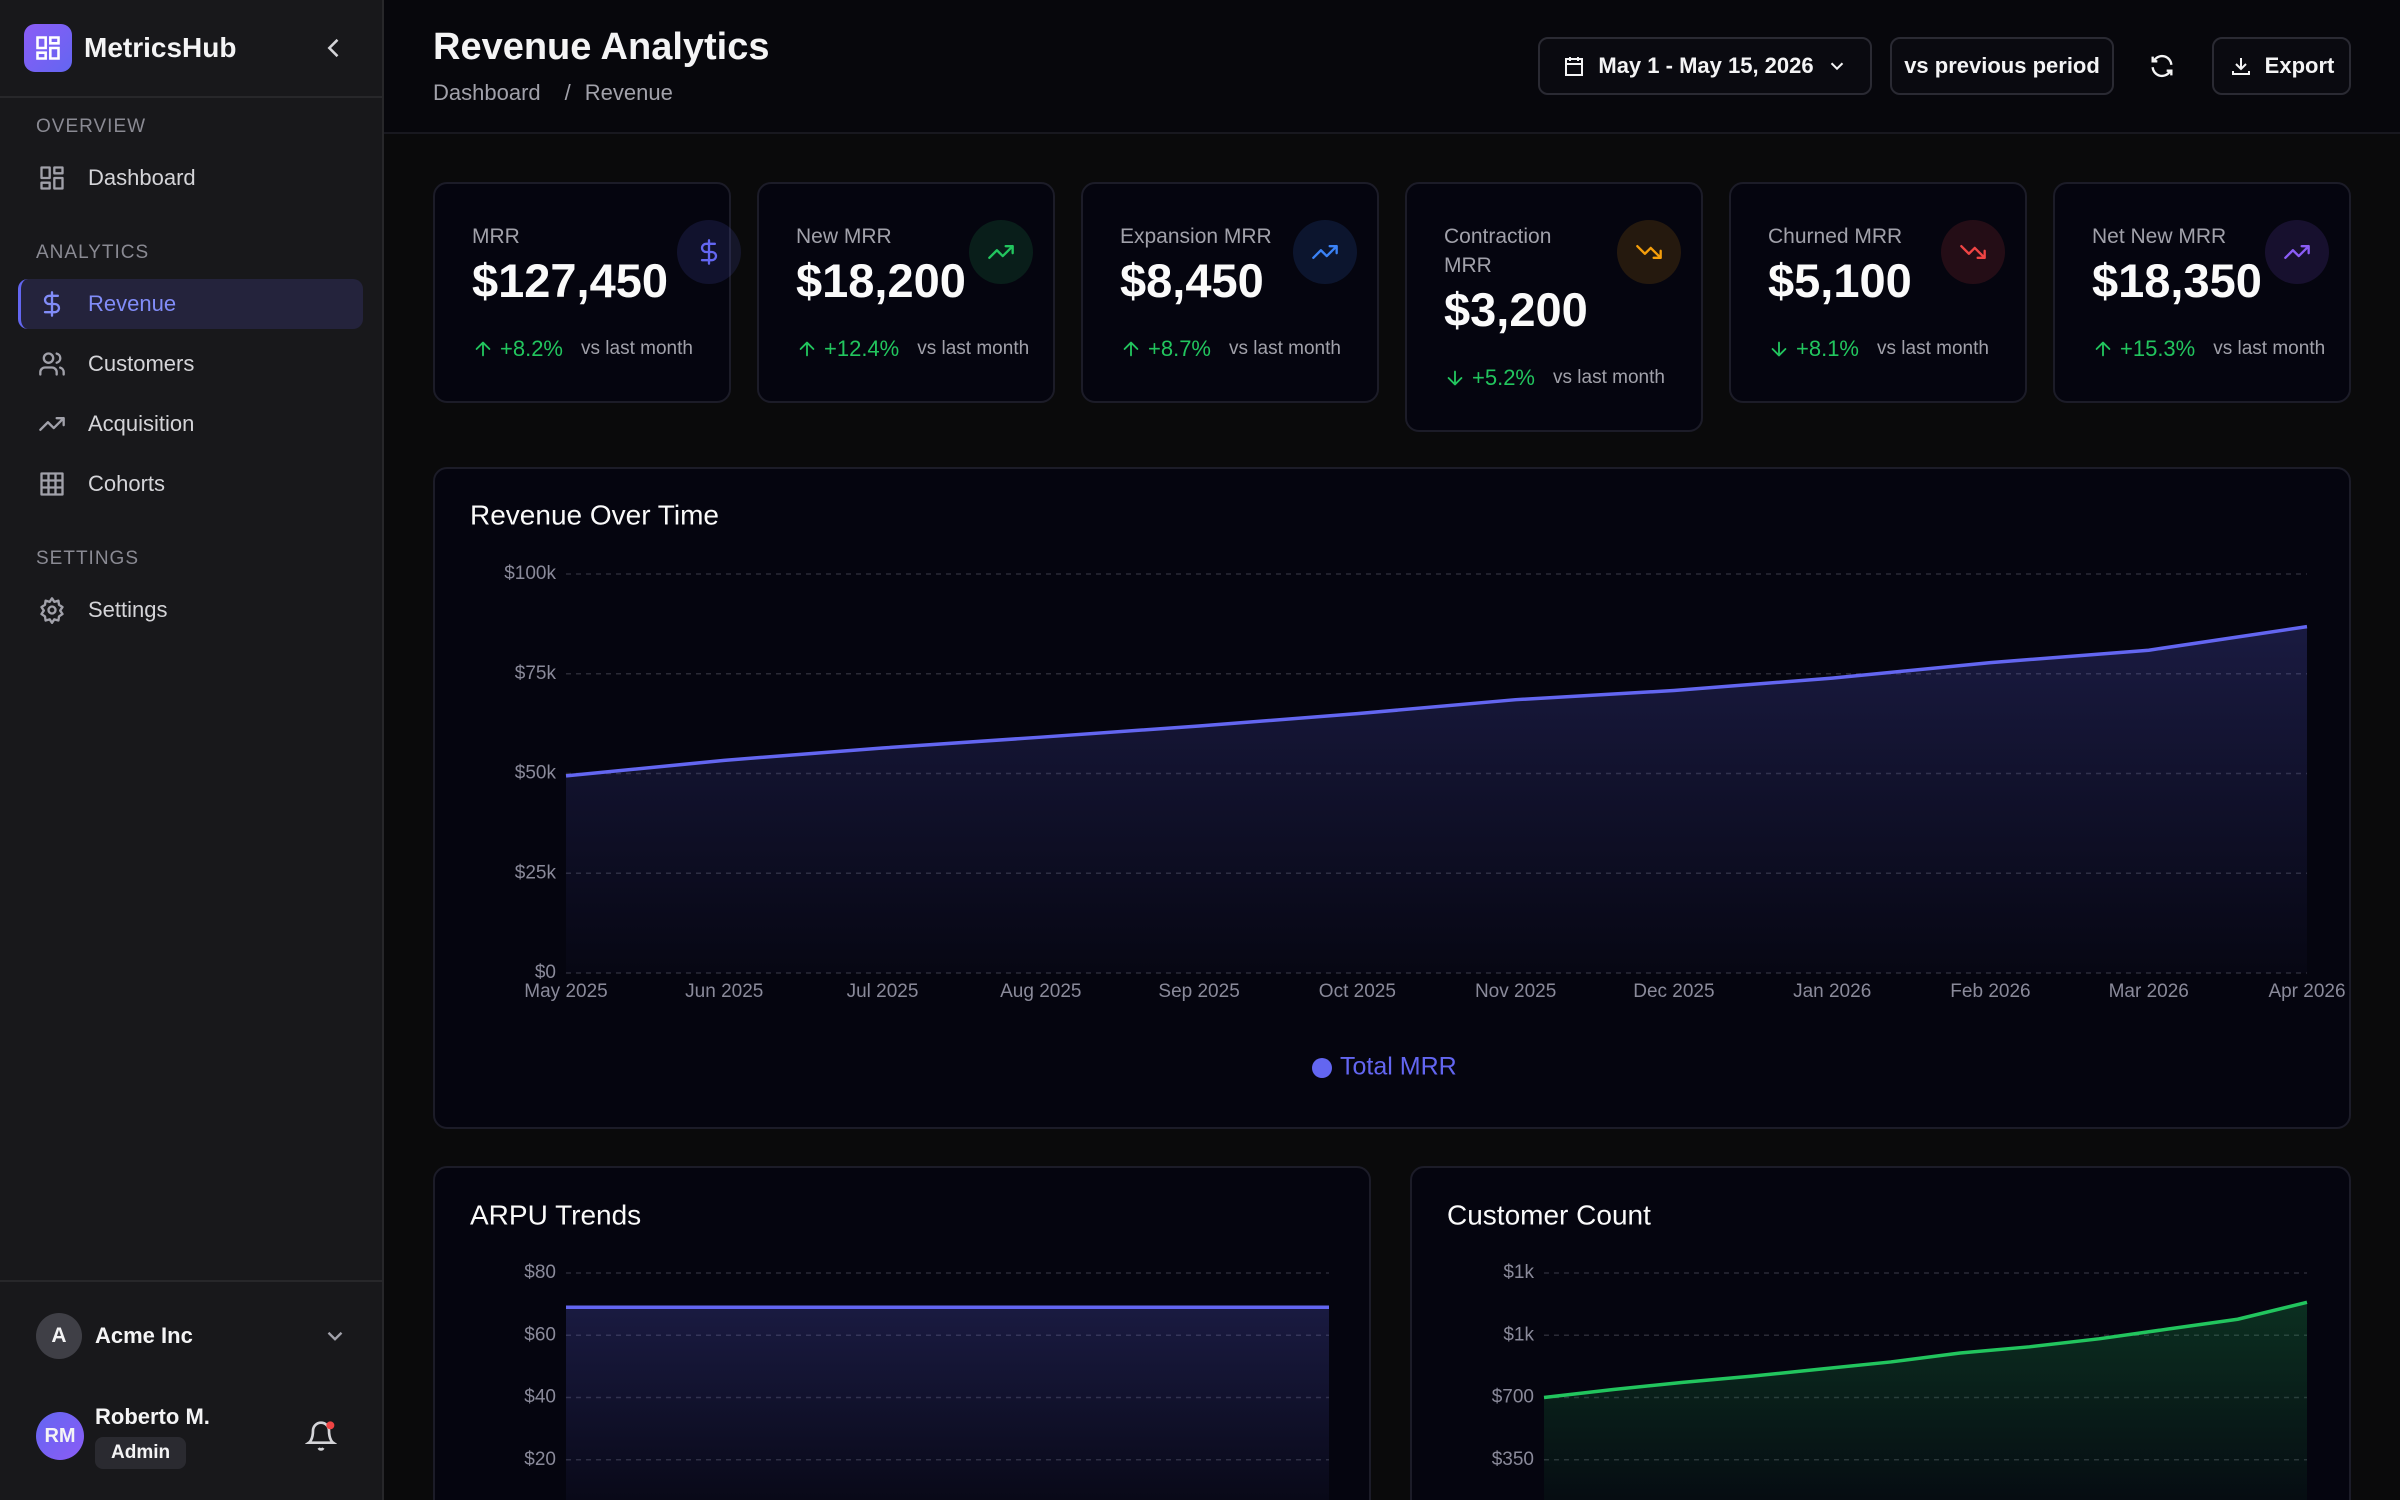 The image size is (2400, 1500). I want to click on notifications, so click(321, 1436).